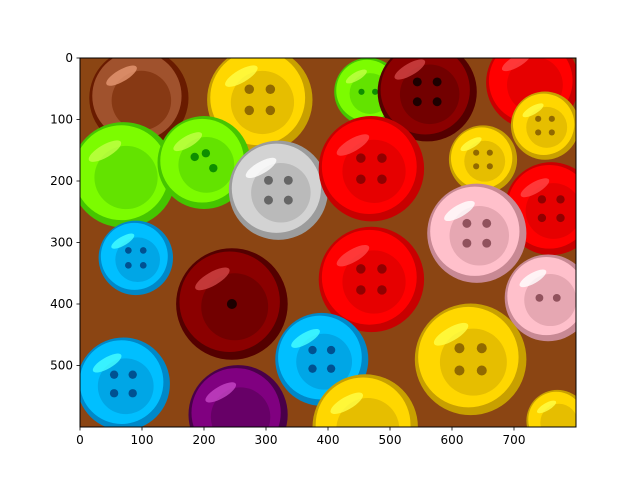  What do you see at coordinates (300, 437) in the screenshot?
I see `x-axis: 0 100 200 300 400 500 600 700` at bounding box center [300, 437].